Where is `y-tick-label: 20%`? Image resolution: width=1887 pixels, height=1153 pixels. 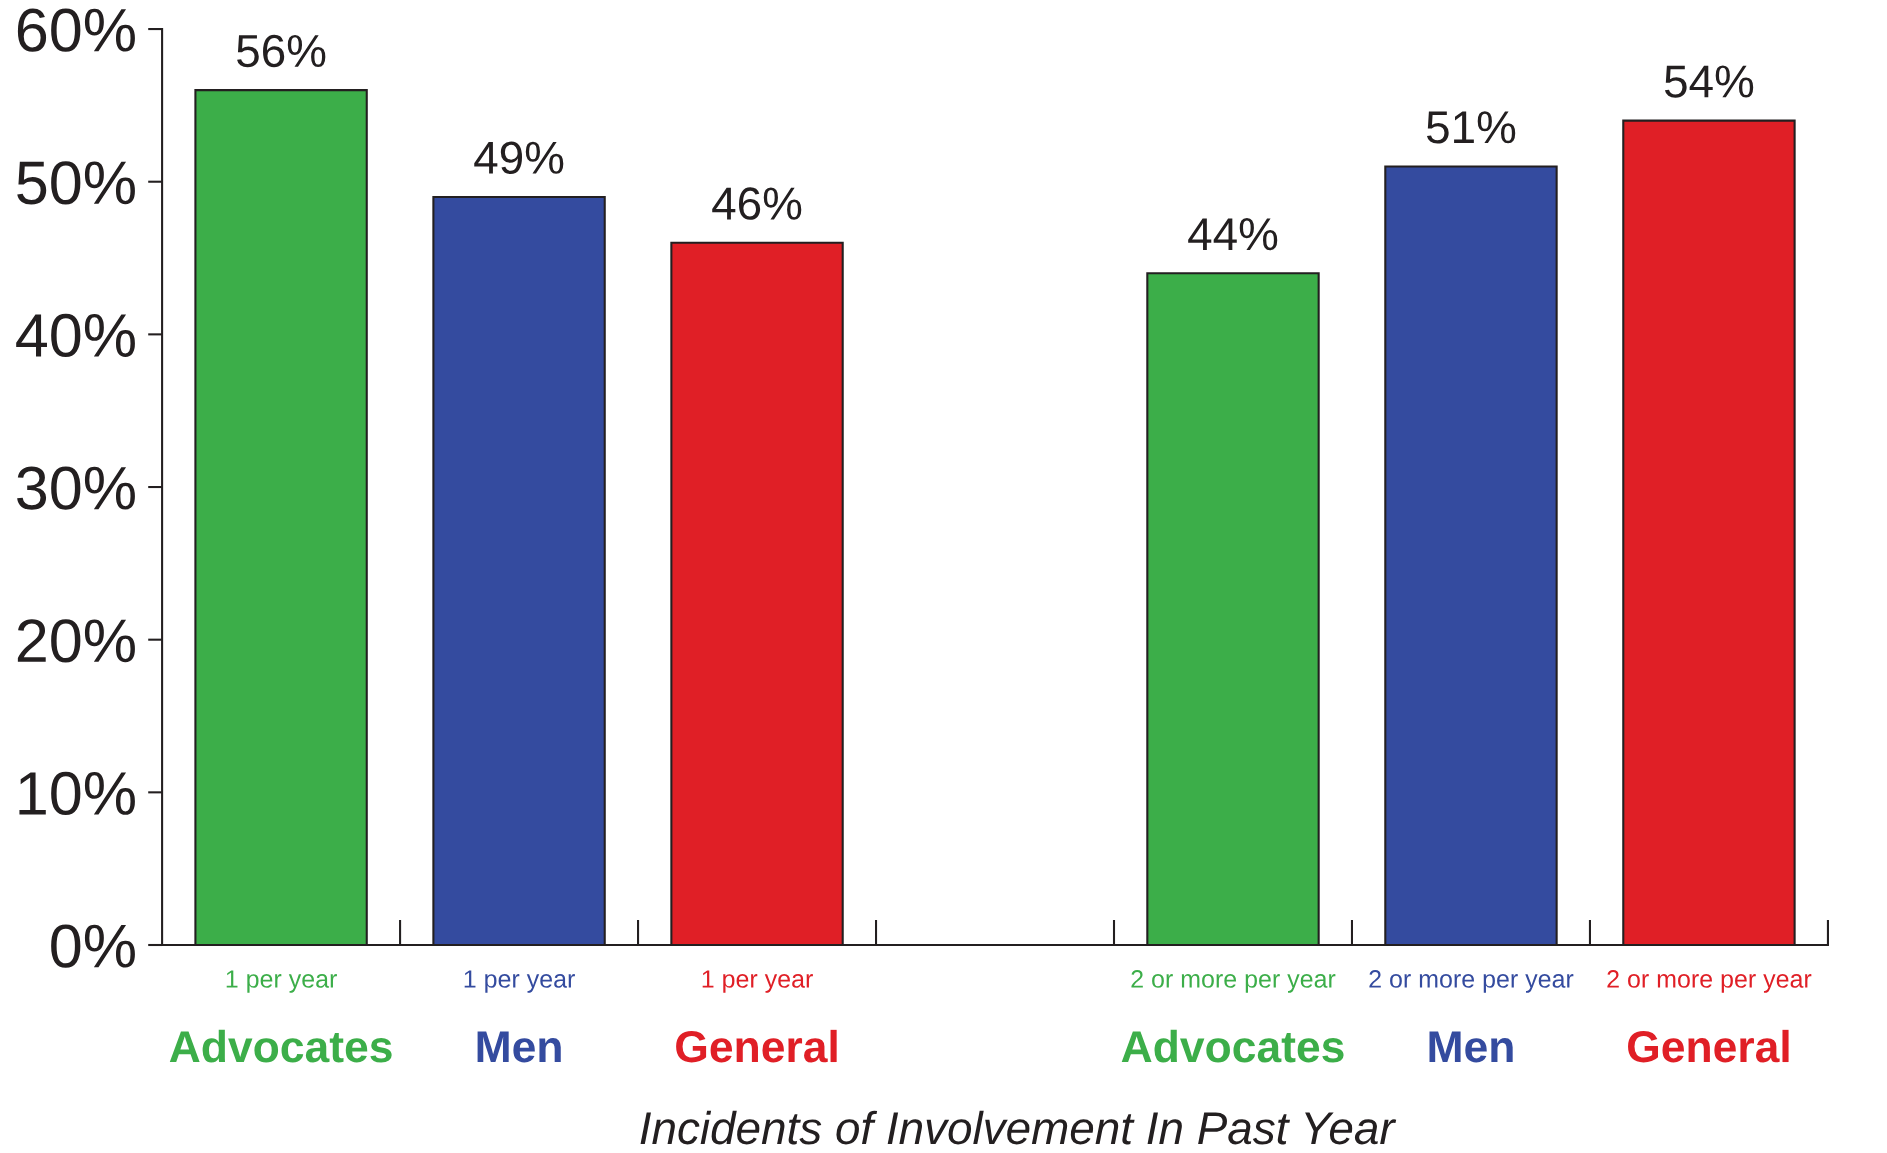
y-tick-label: 20% is located at coordinates (76, 641).